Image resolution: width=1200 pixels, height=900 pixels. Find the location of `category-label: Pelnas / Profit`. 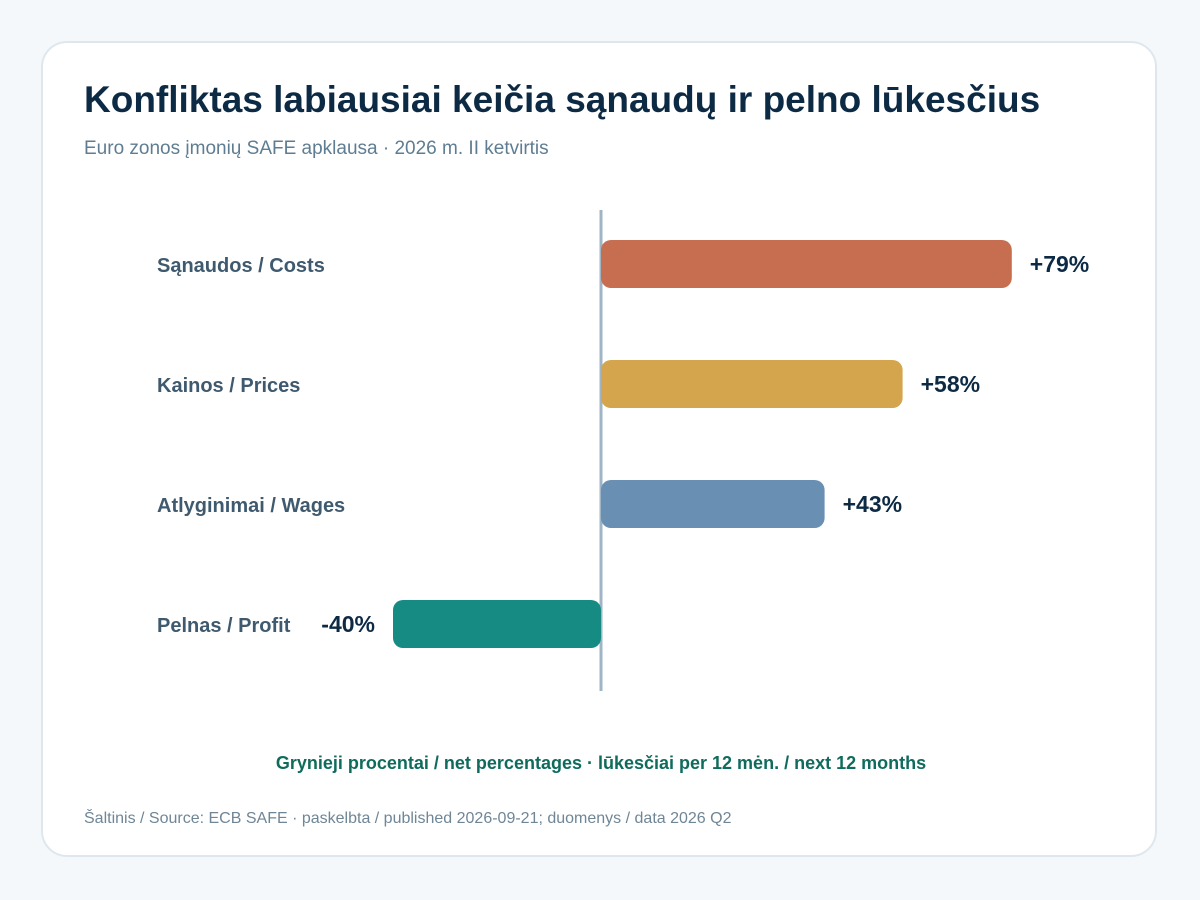

category-label: Pelnas / Profit is located at coordinates (224, 626).